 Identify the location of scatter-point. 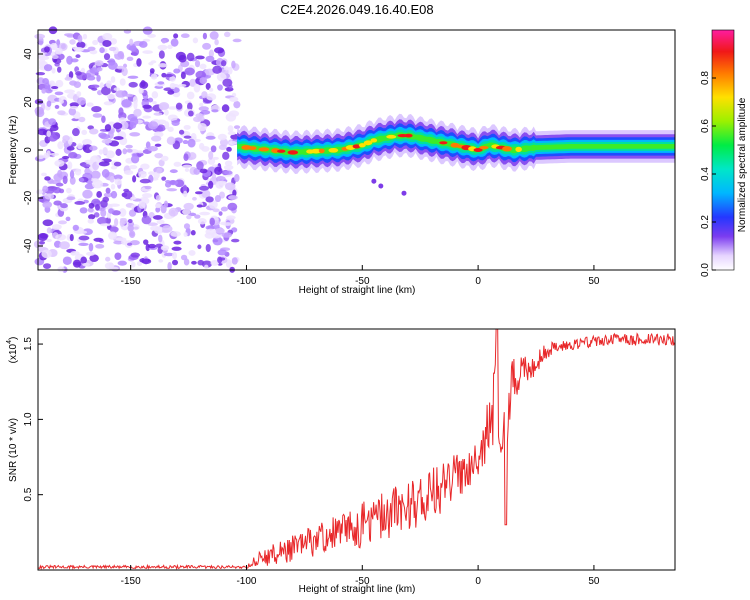
(404, 193).